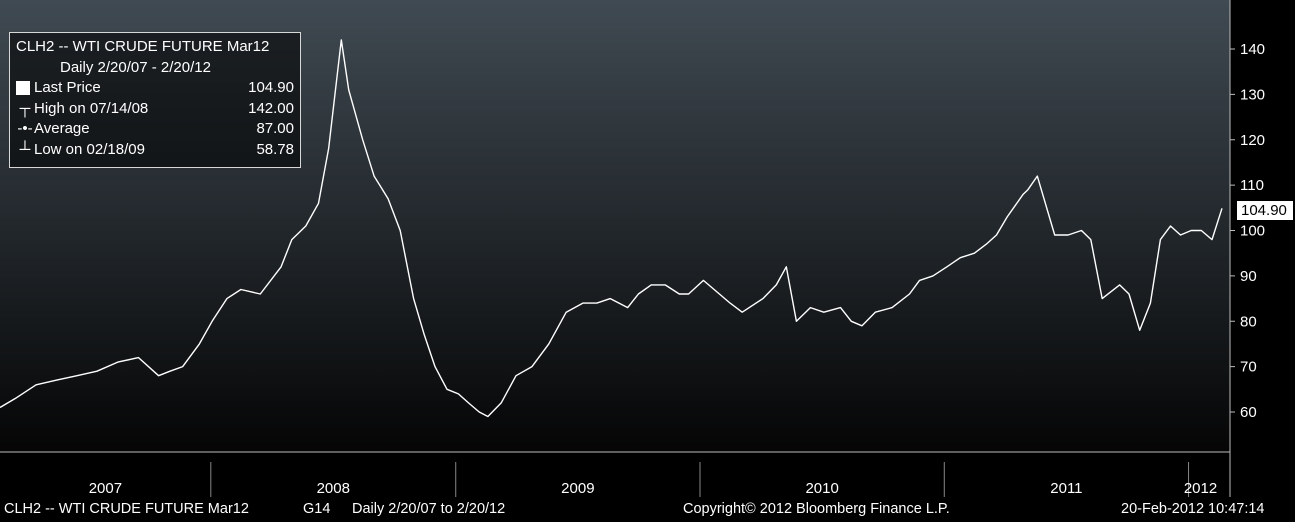 The image size is (1295, 522). Describe the element at coordinates (653, 479) in the screenshot. I see `x-axis: 2007 2008 2009 2010 2011 2012` at that location.